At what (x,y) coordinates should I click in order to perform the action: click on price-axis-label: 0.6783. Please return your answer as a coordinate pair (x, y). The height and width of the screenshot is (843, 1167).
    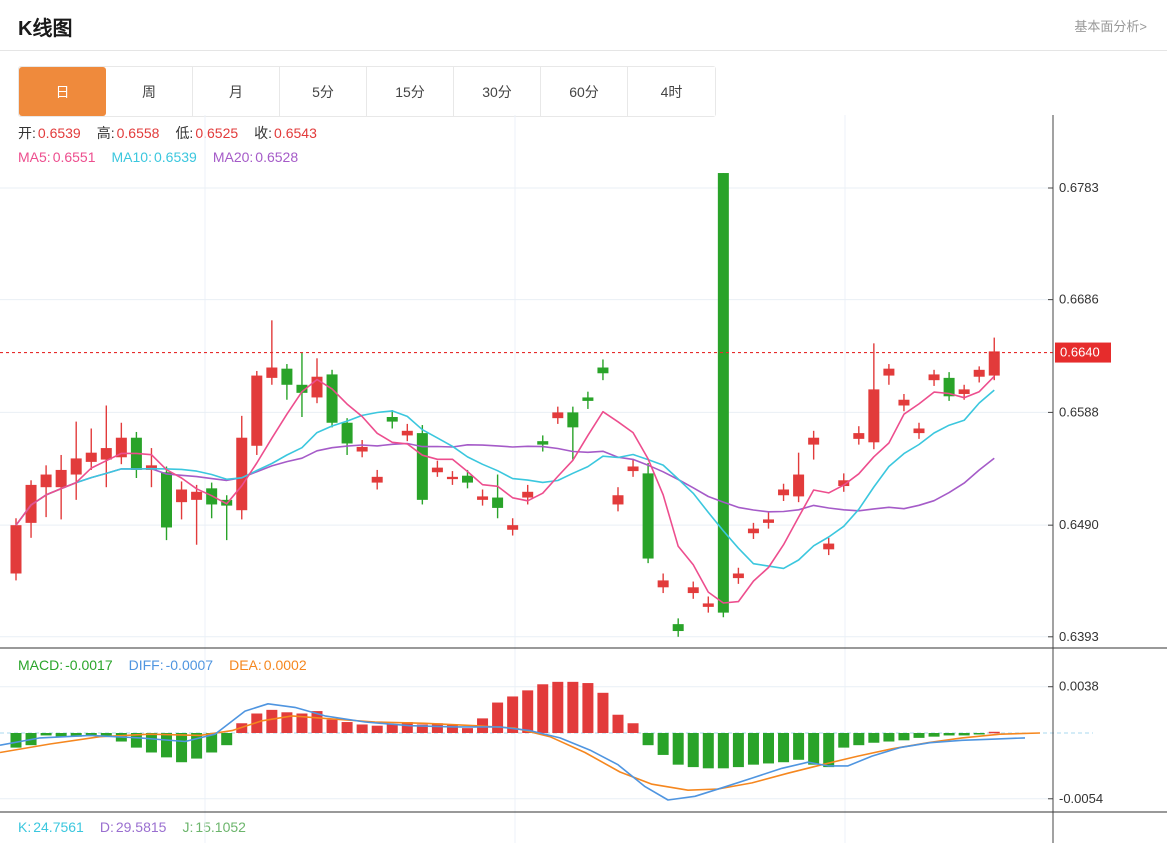
    Looking at the image, I should click on (1079, 187).